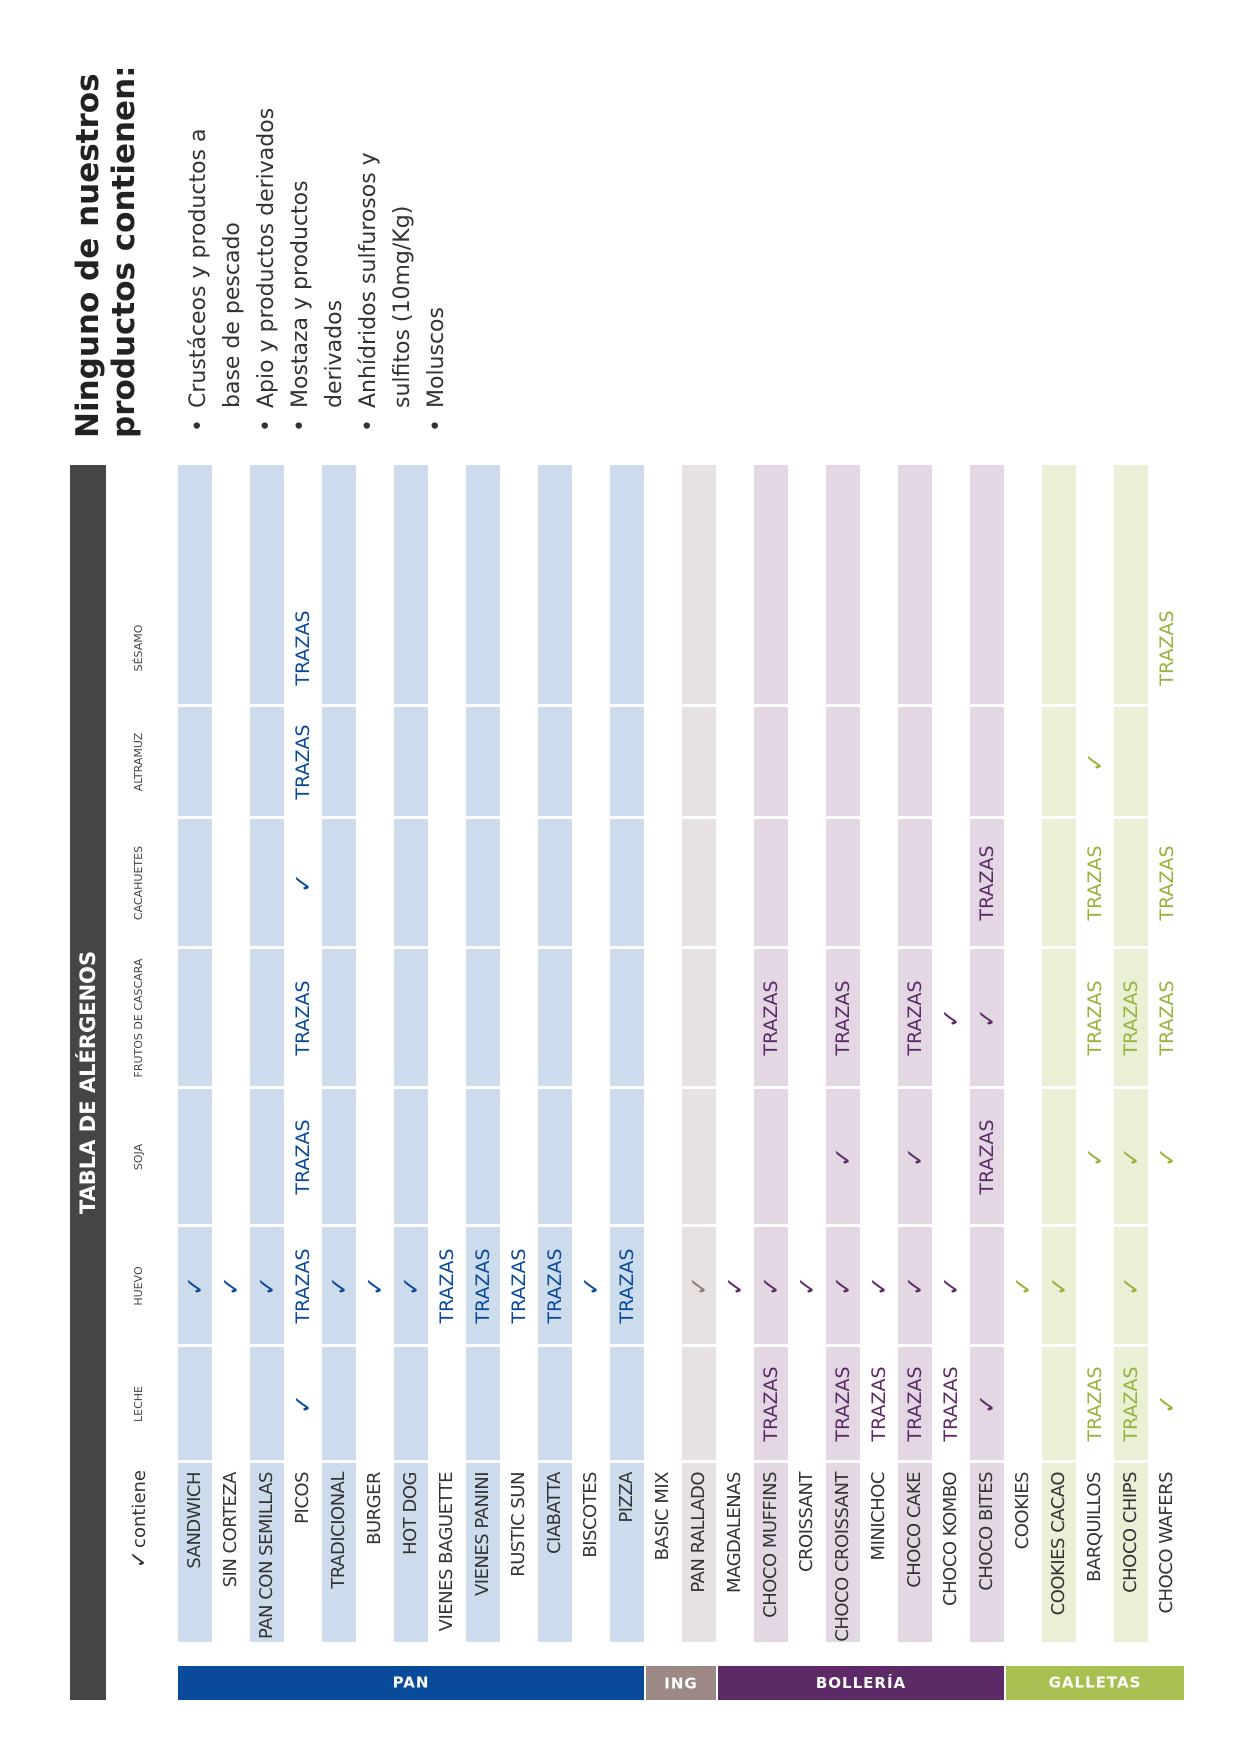  I want to click on table-row: TRADICIONAL ✓, so click(339, 1082).